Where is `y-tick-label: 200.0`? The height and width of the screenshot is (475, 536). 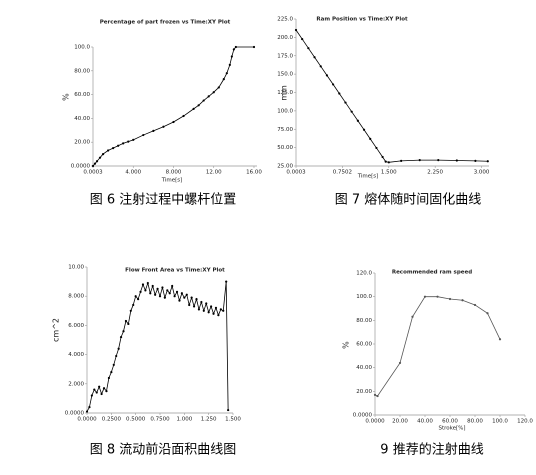
y-tick-label: 200.0 is located at coordinates (285, 38).